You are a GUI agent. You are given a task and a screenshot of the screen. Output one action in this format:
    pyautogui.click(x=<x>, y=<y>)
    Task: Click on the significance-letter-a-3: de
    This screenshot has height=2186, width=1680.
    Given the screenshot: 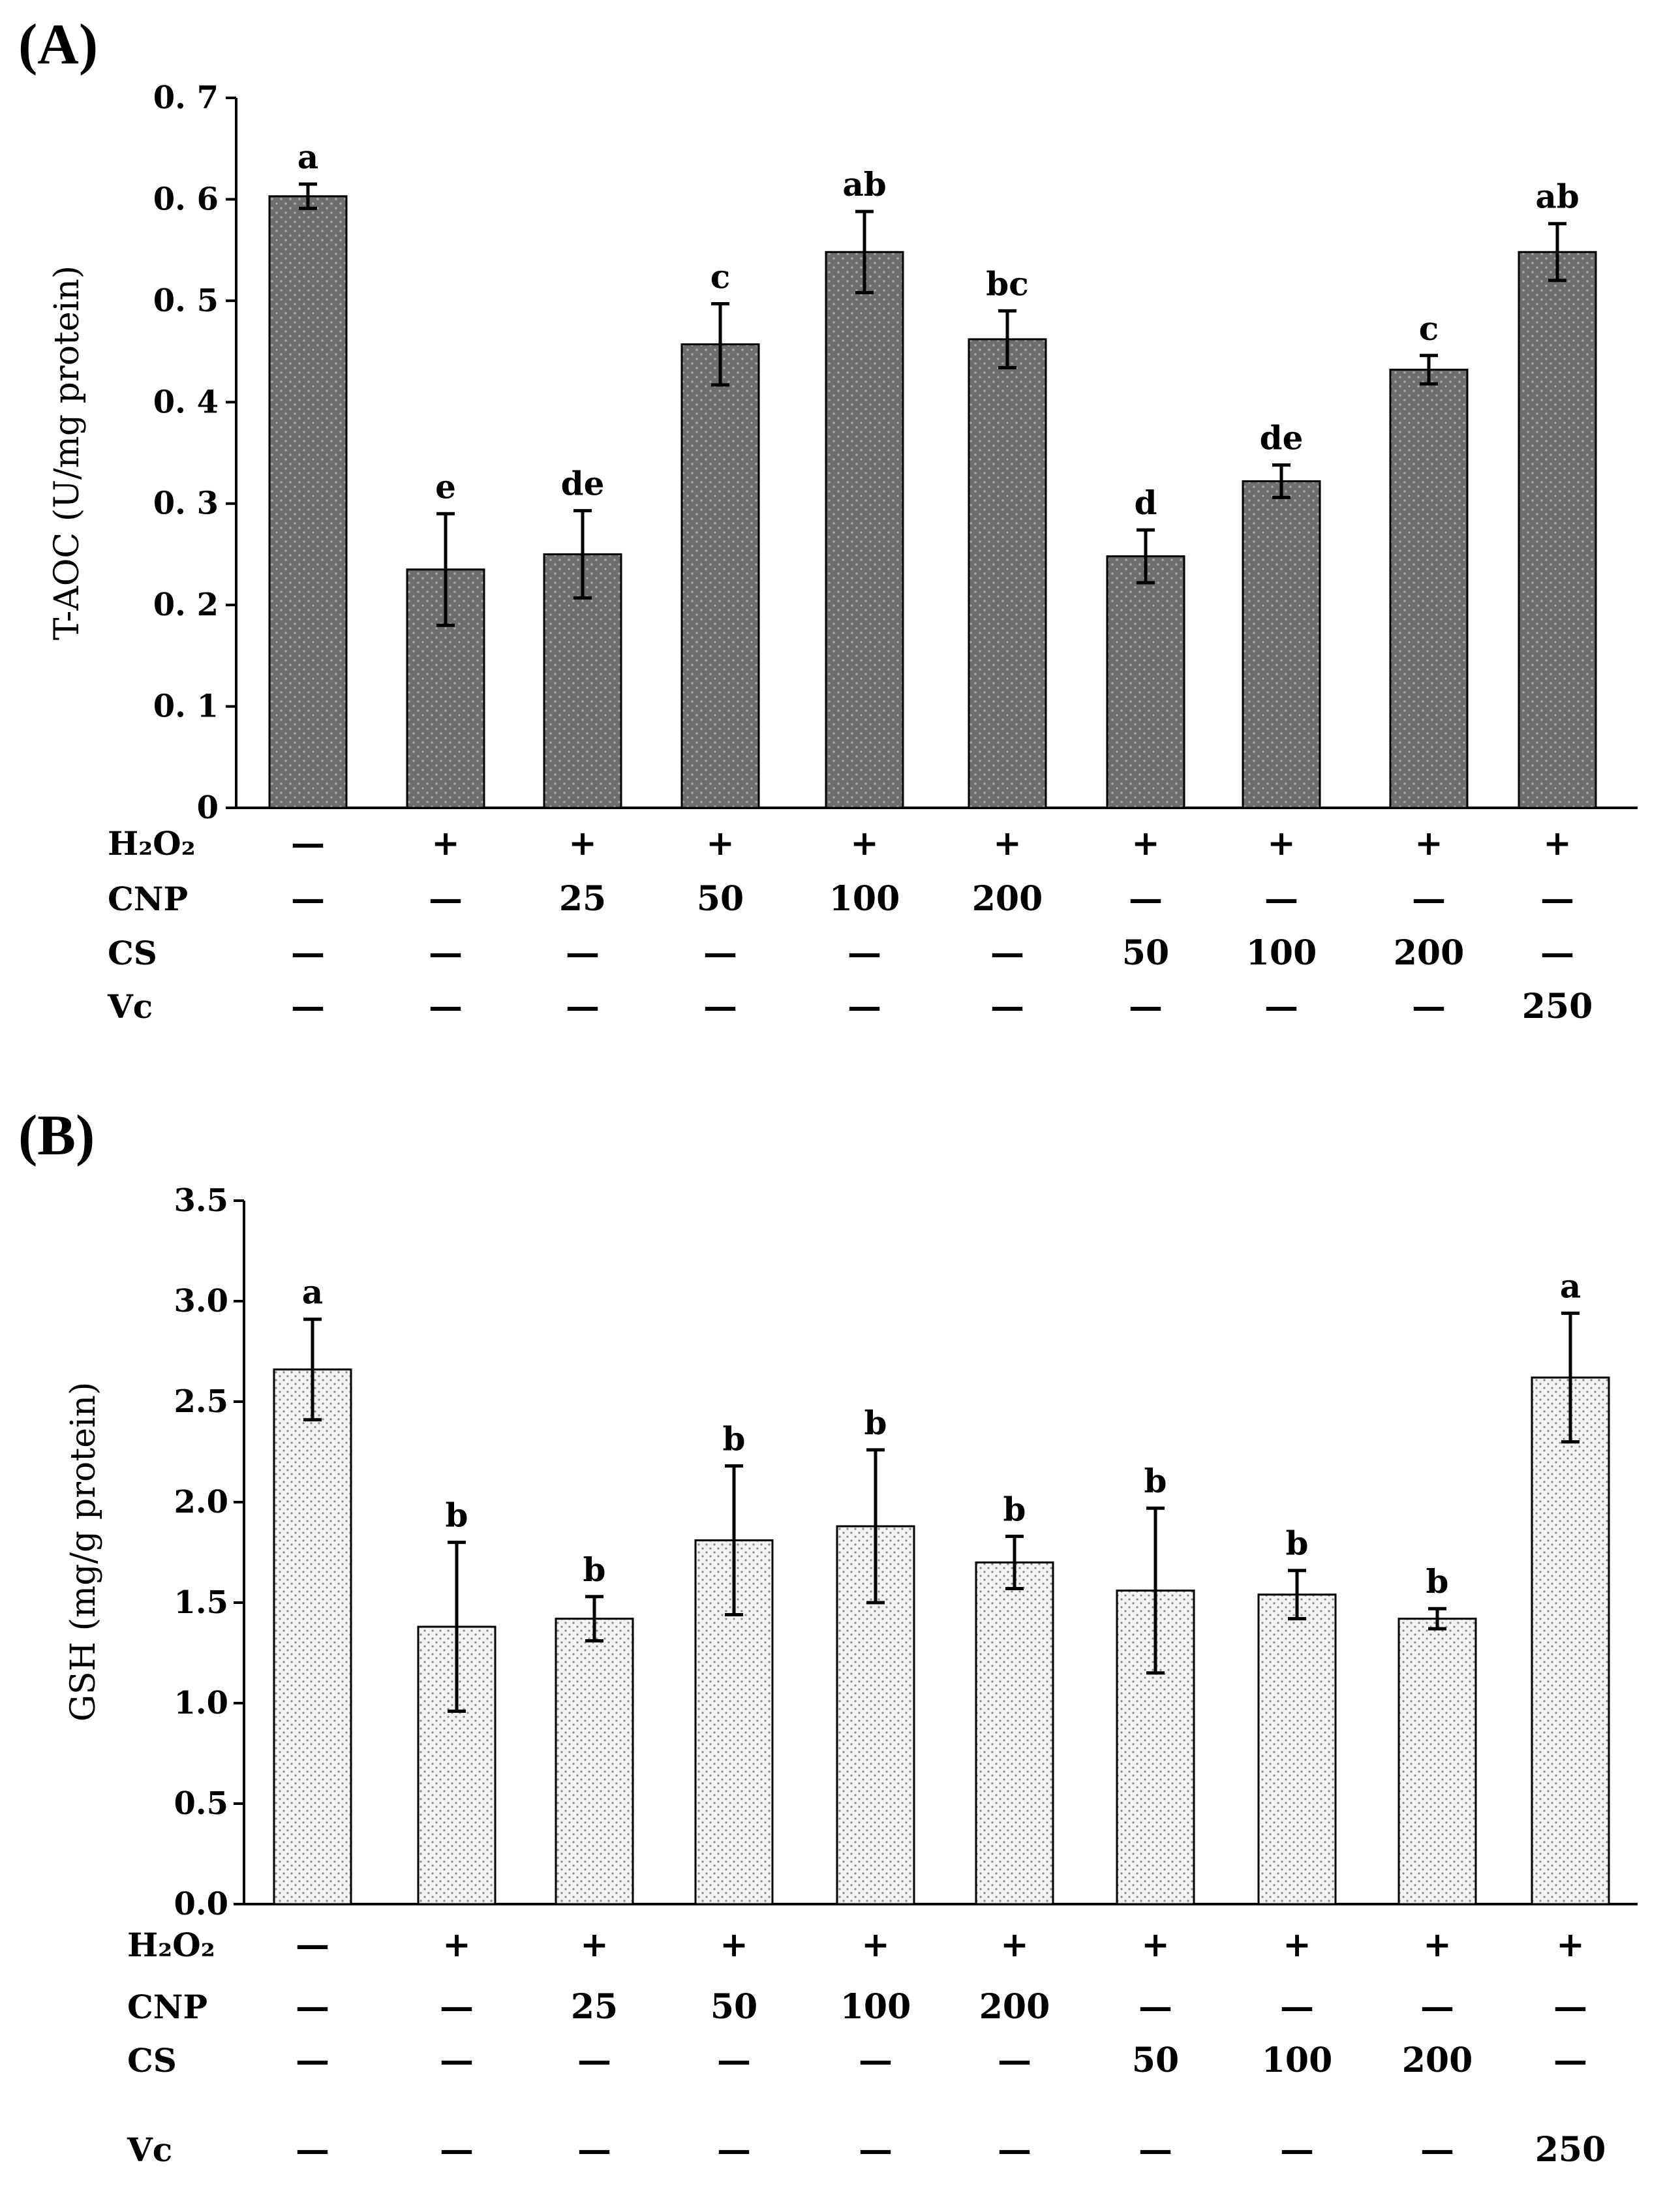 What is the action you would take?
    pyautogui.click(x=583, y=484)
    